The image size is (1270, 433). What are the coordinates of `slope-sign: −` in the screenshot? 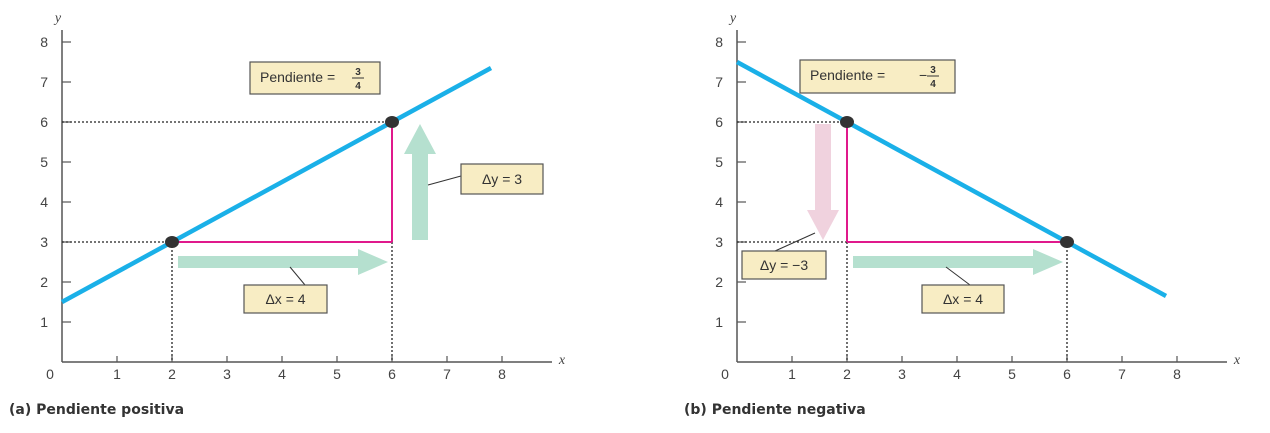 It's located at (923, 75).